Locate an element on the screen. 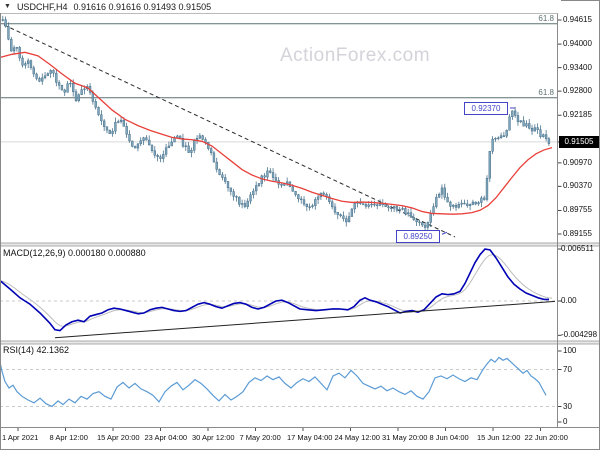  time-axis-label: 30 Apr 12:00 is located at coordinates (213, 437).